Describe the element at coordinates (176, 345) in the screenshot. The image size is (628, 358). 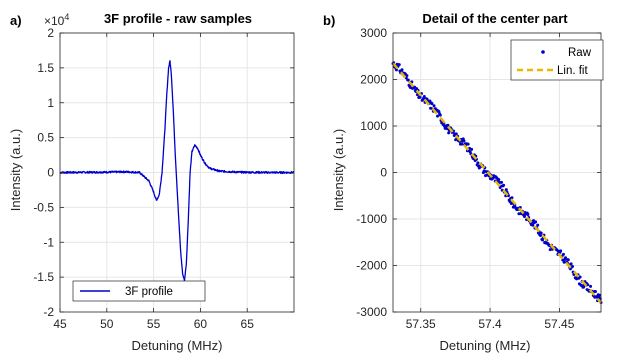
I see `panel-a-x-axis-label: Detuning (MHz)` at that location.